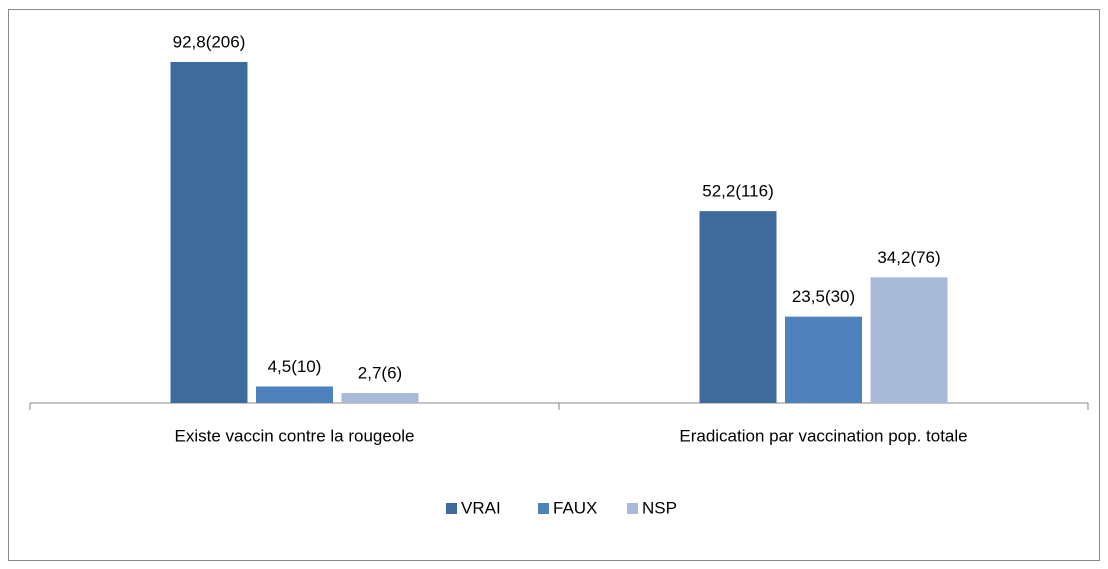  What do you see at coordinates (209, 41) in the screenshot?
I see `data-label: 92,8(206)` at bounding box center [209, 41].